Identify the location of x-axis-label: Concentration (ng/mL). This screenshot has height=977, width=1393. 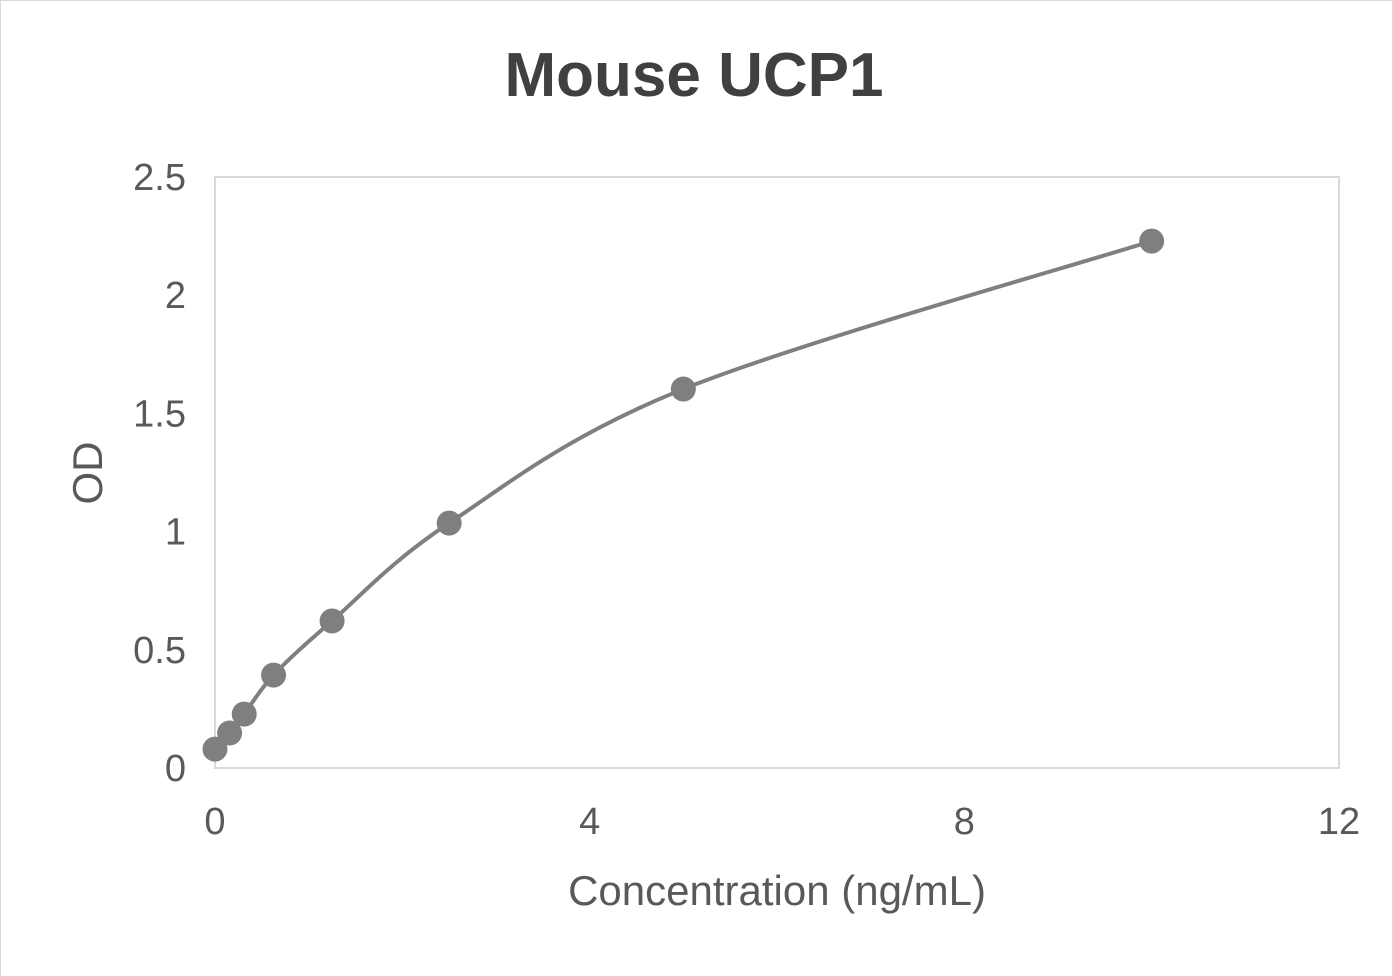
(777, 890).